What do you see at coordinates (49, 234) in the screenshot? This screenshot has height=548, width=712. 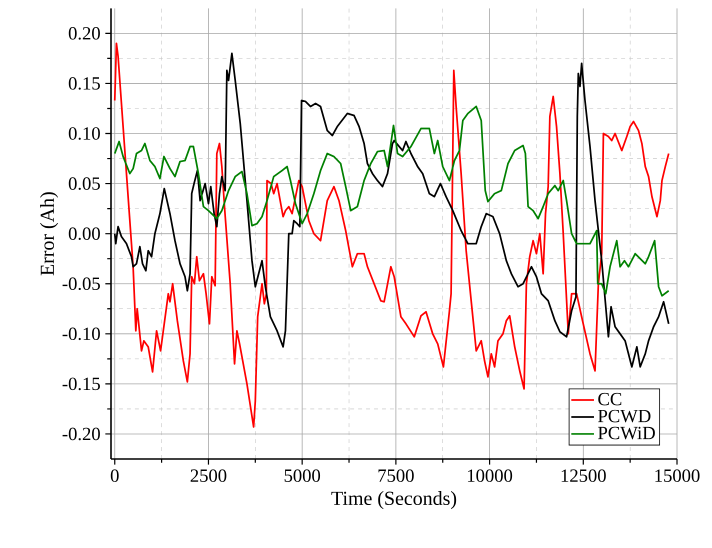 I see `y-axis-title: Error (Ah)` at bounding box center [49, 234].